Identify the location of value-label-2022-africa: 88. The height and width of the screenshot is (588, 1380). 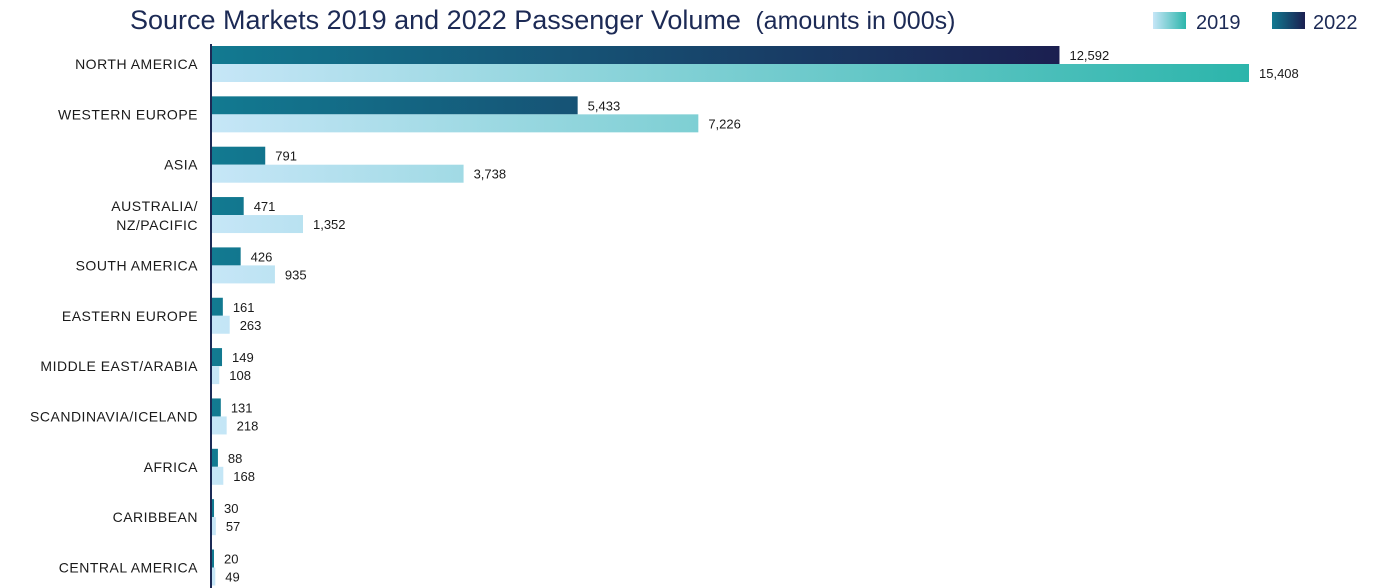
(235, 458).